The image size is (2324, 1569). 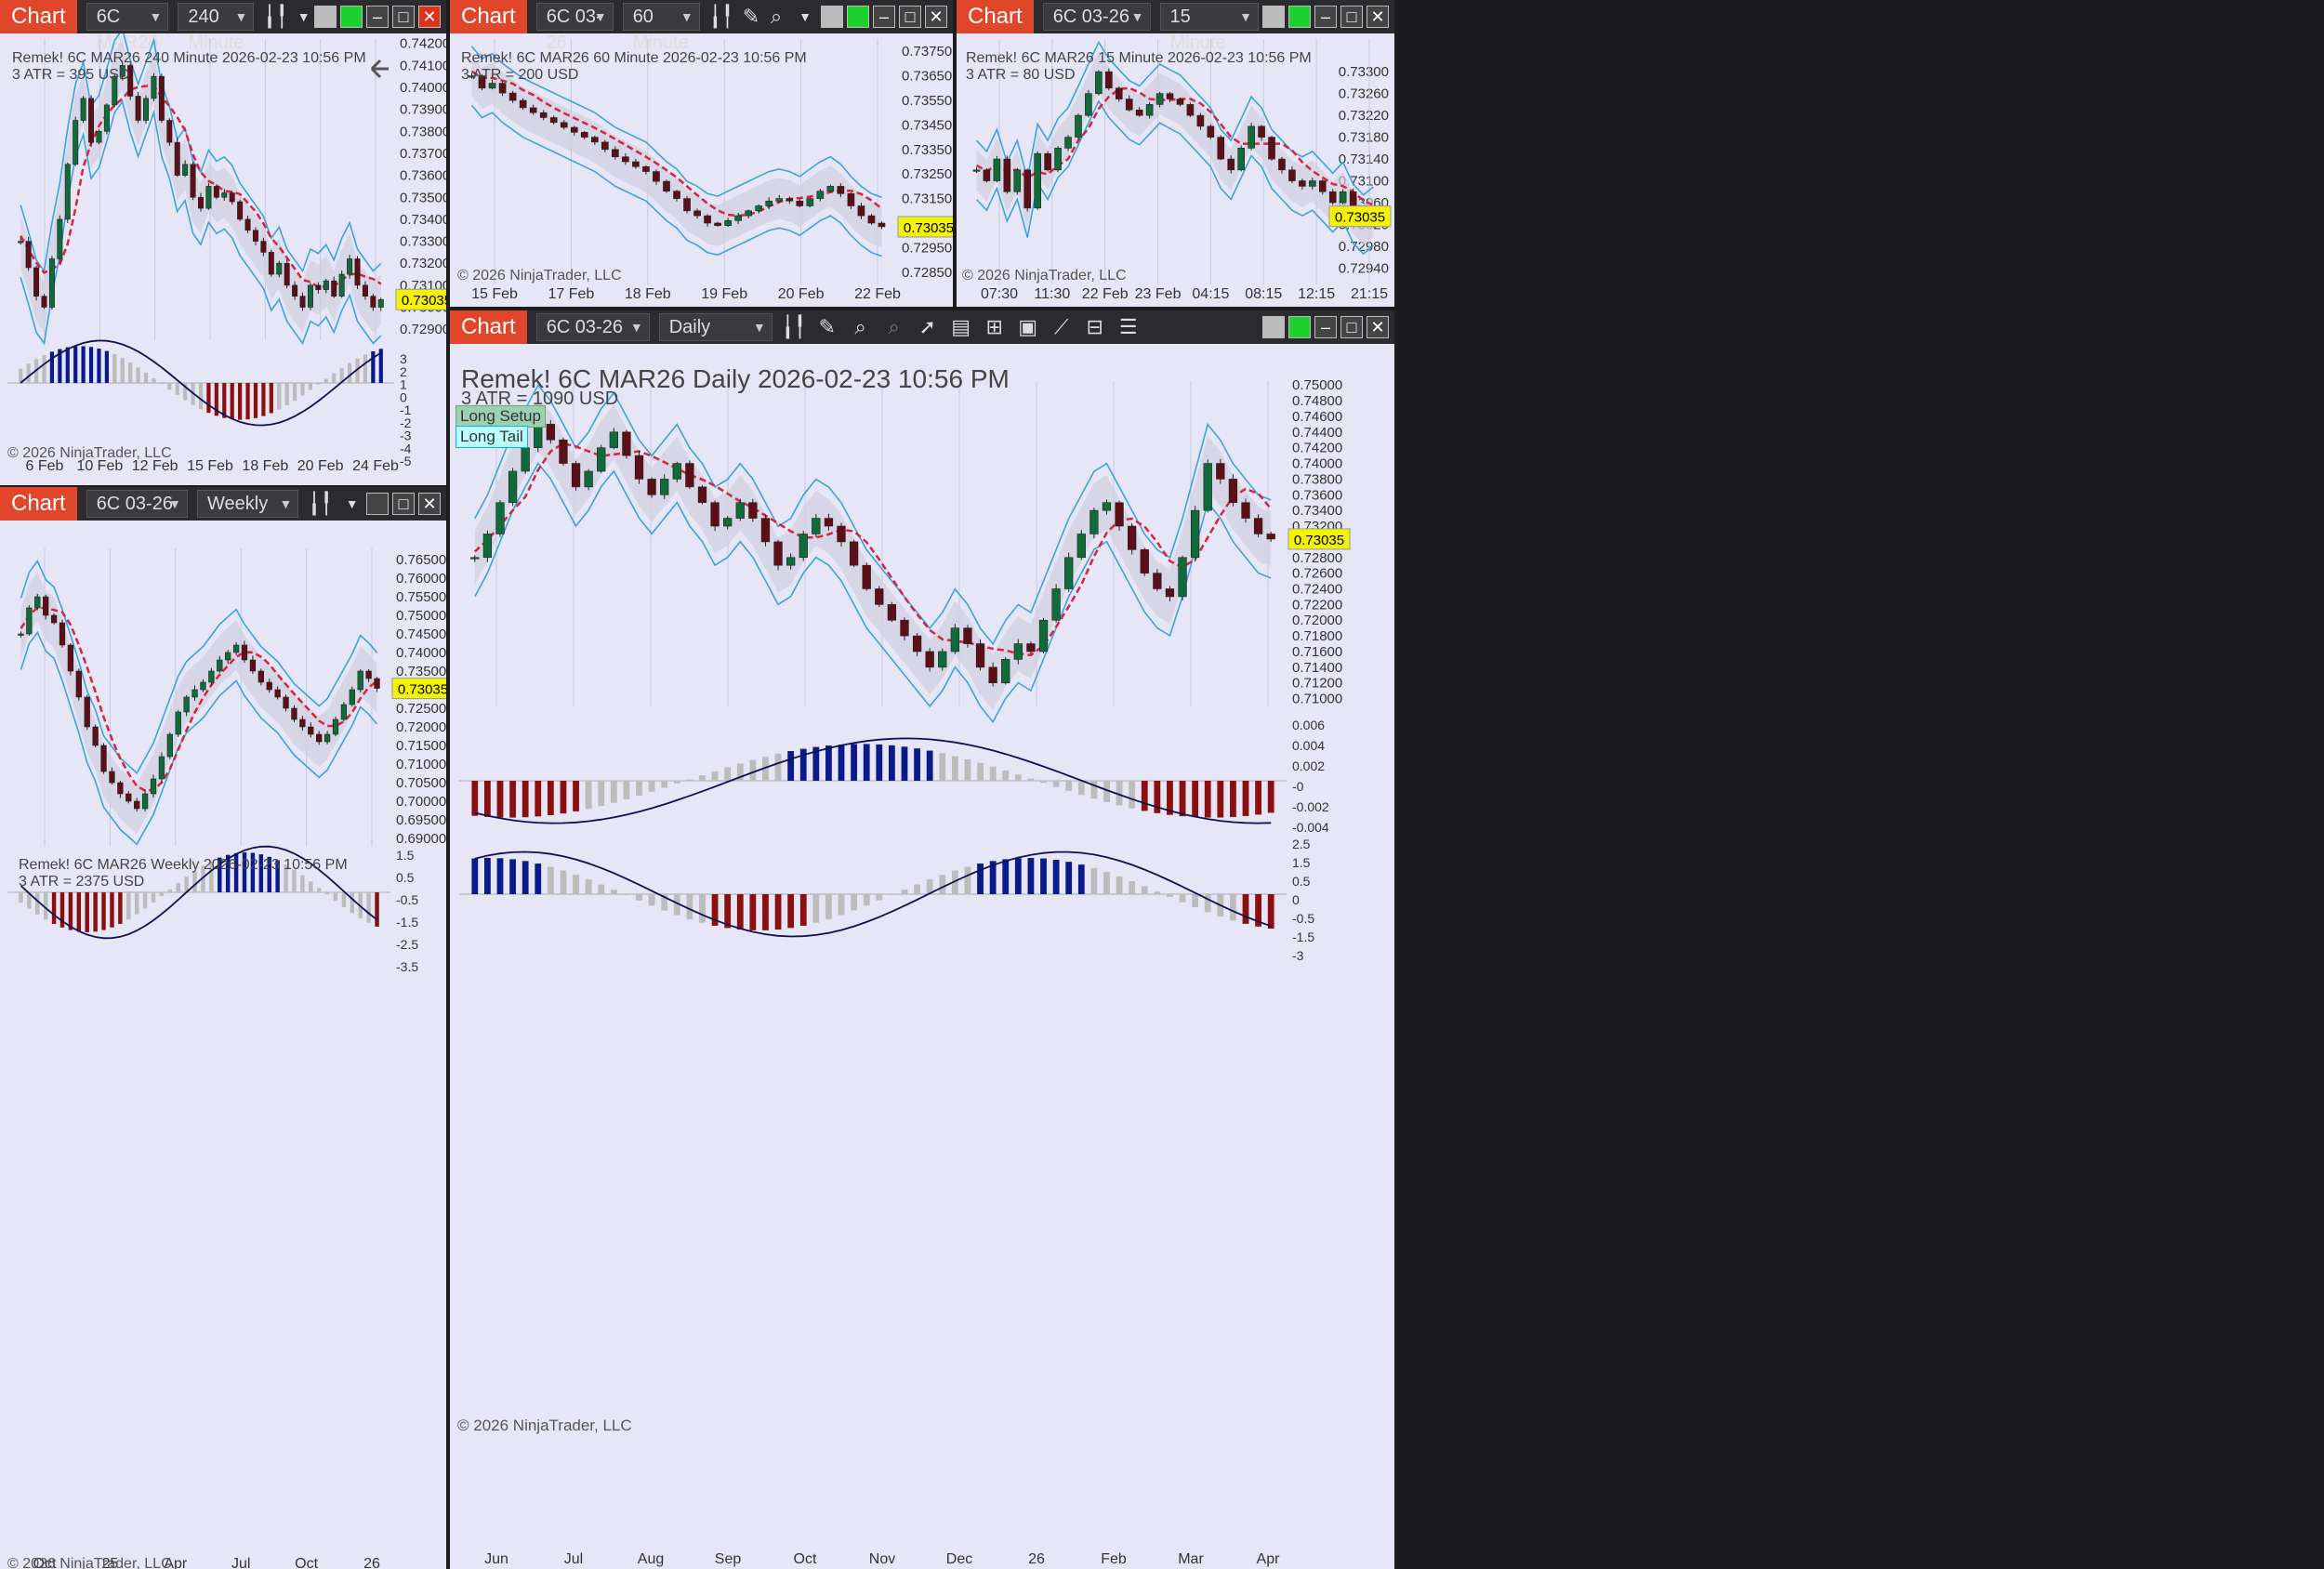 I want to click on indicators-icon: ⊞, so click(x=994, y=326).